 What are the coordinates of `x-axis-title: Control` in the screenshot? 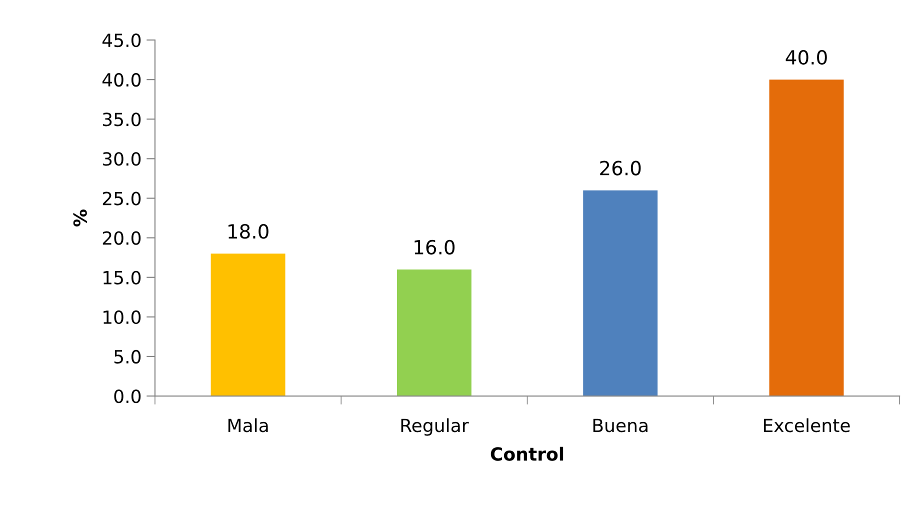 It's located at (527, 453).